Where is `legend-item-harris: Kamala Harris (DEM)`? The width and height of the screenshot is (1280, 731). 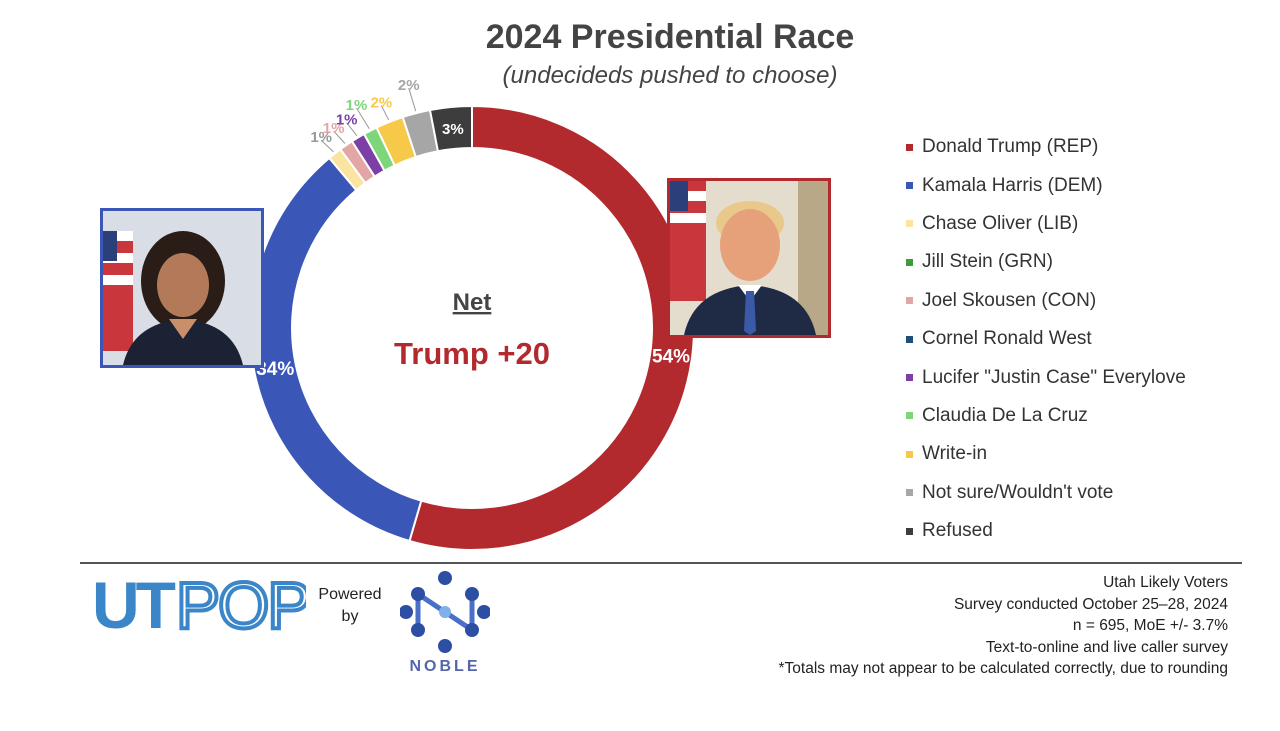
legend-item-harris: Kamala Harris (DEM) is located at coordinates (1046, 185).